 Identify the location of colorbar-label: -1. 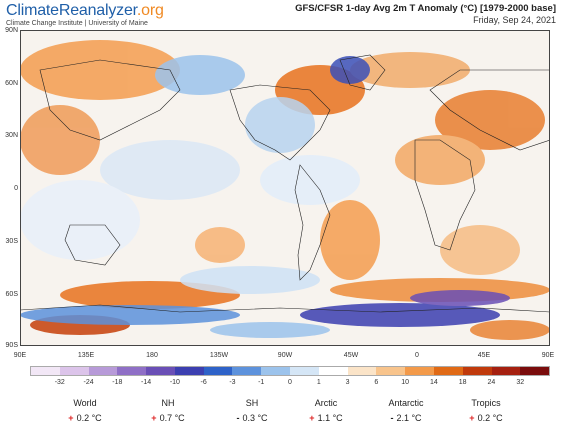
(261, 382).